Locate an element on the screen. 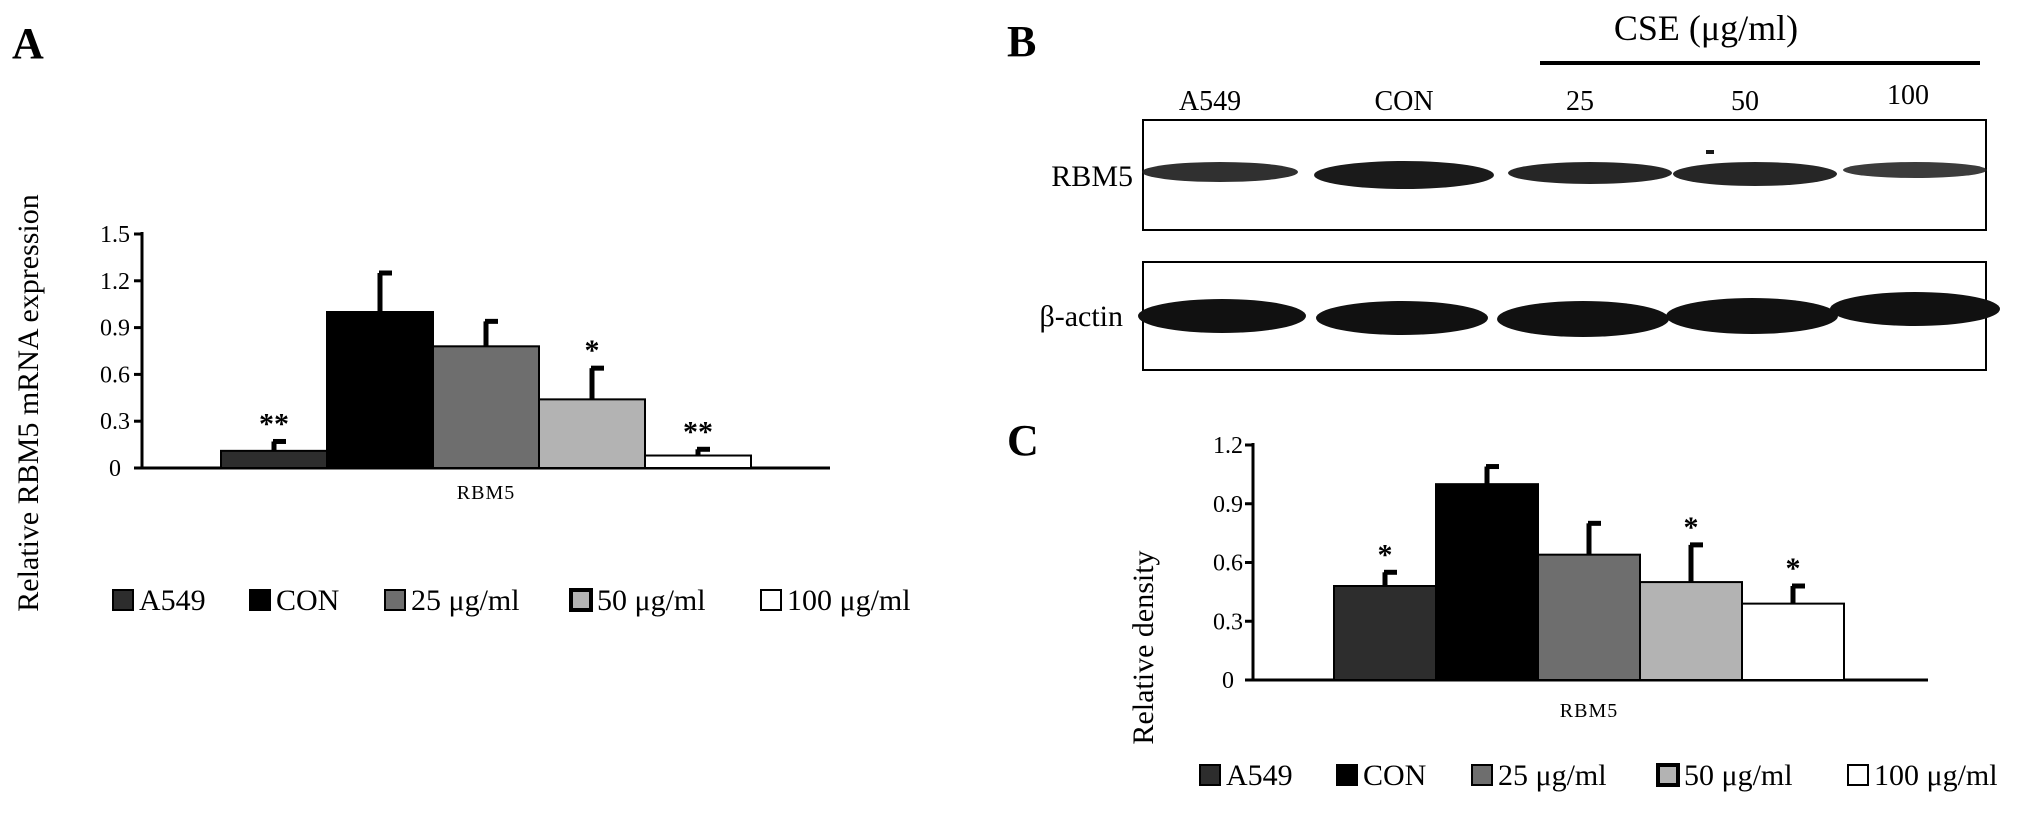 The height and width of the screenshot is (815, 2031). significance-a549: ** is located at coordinates (274, 423).